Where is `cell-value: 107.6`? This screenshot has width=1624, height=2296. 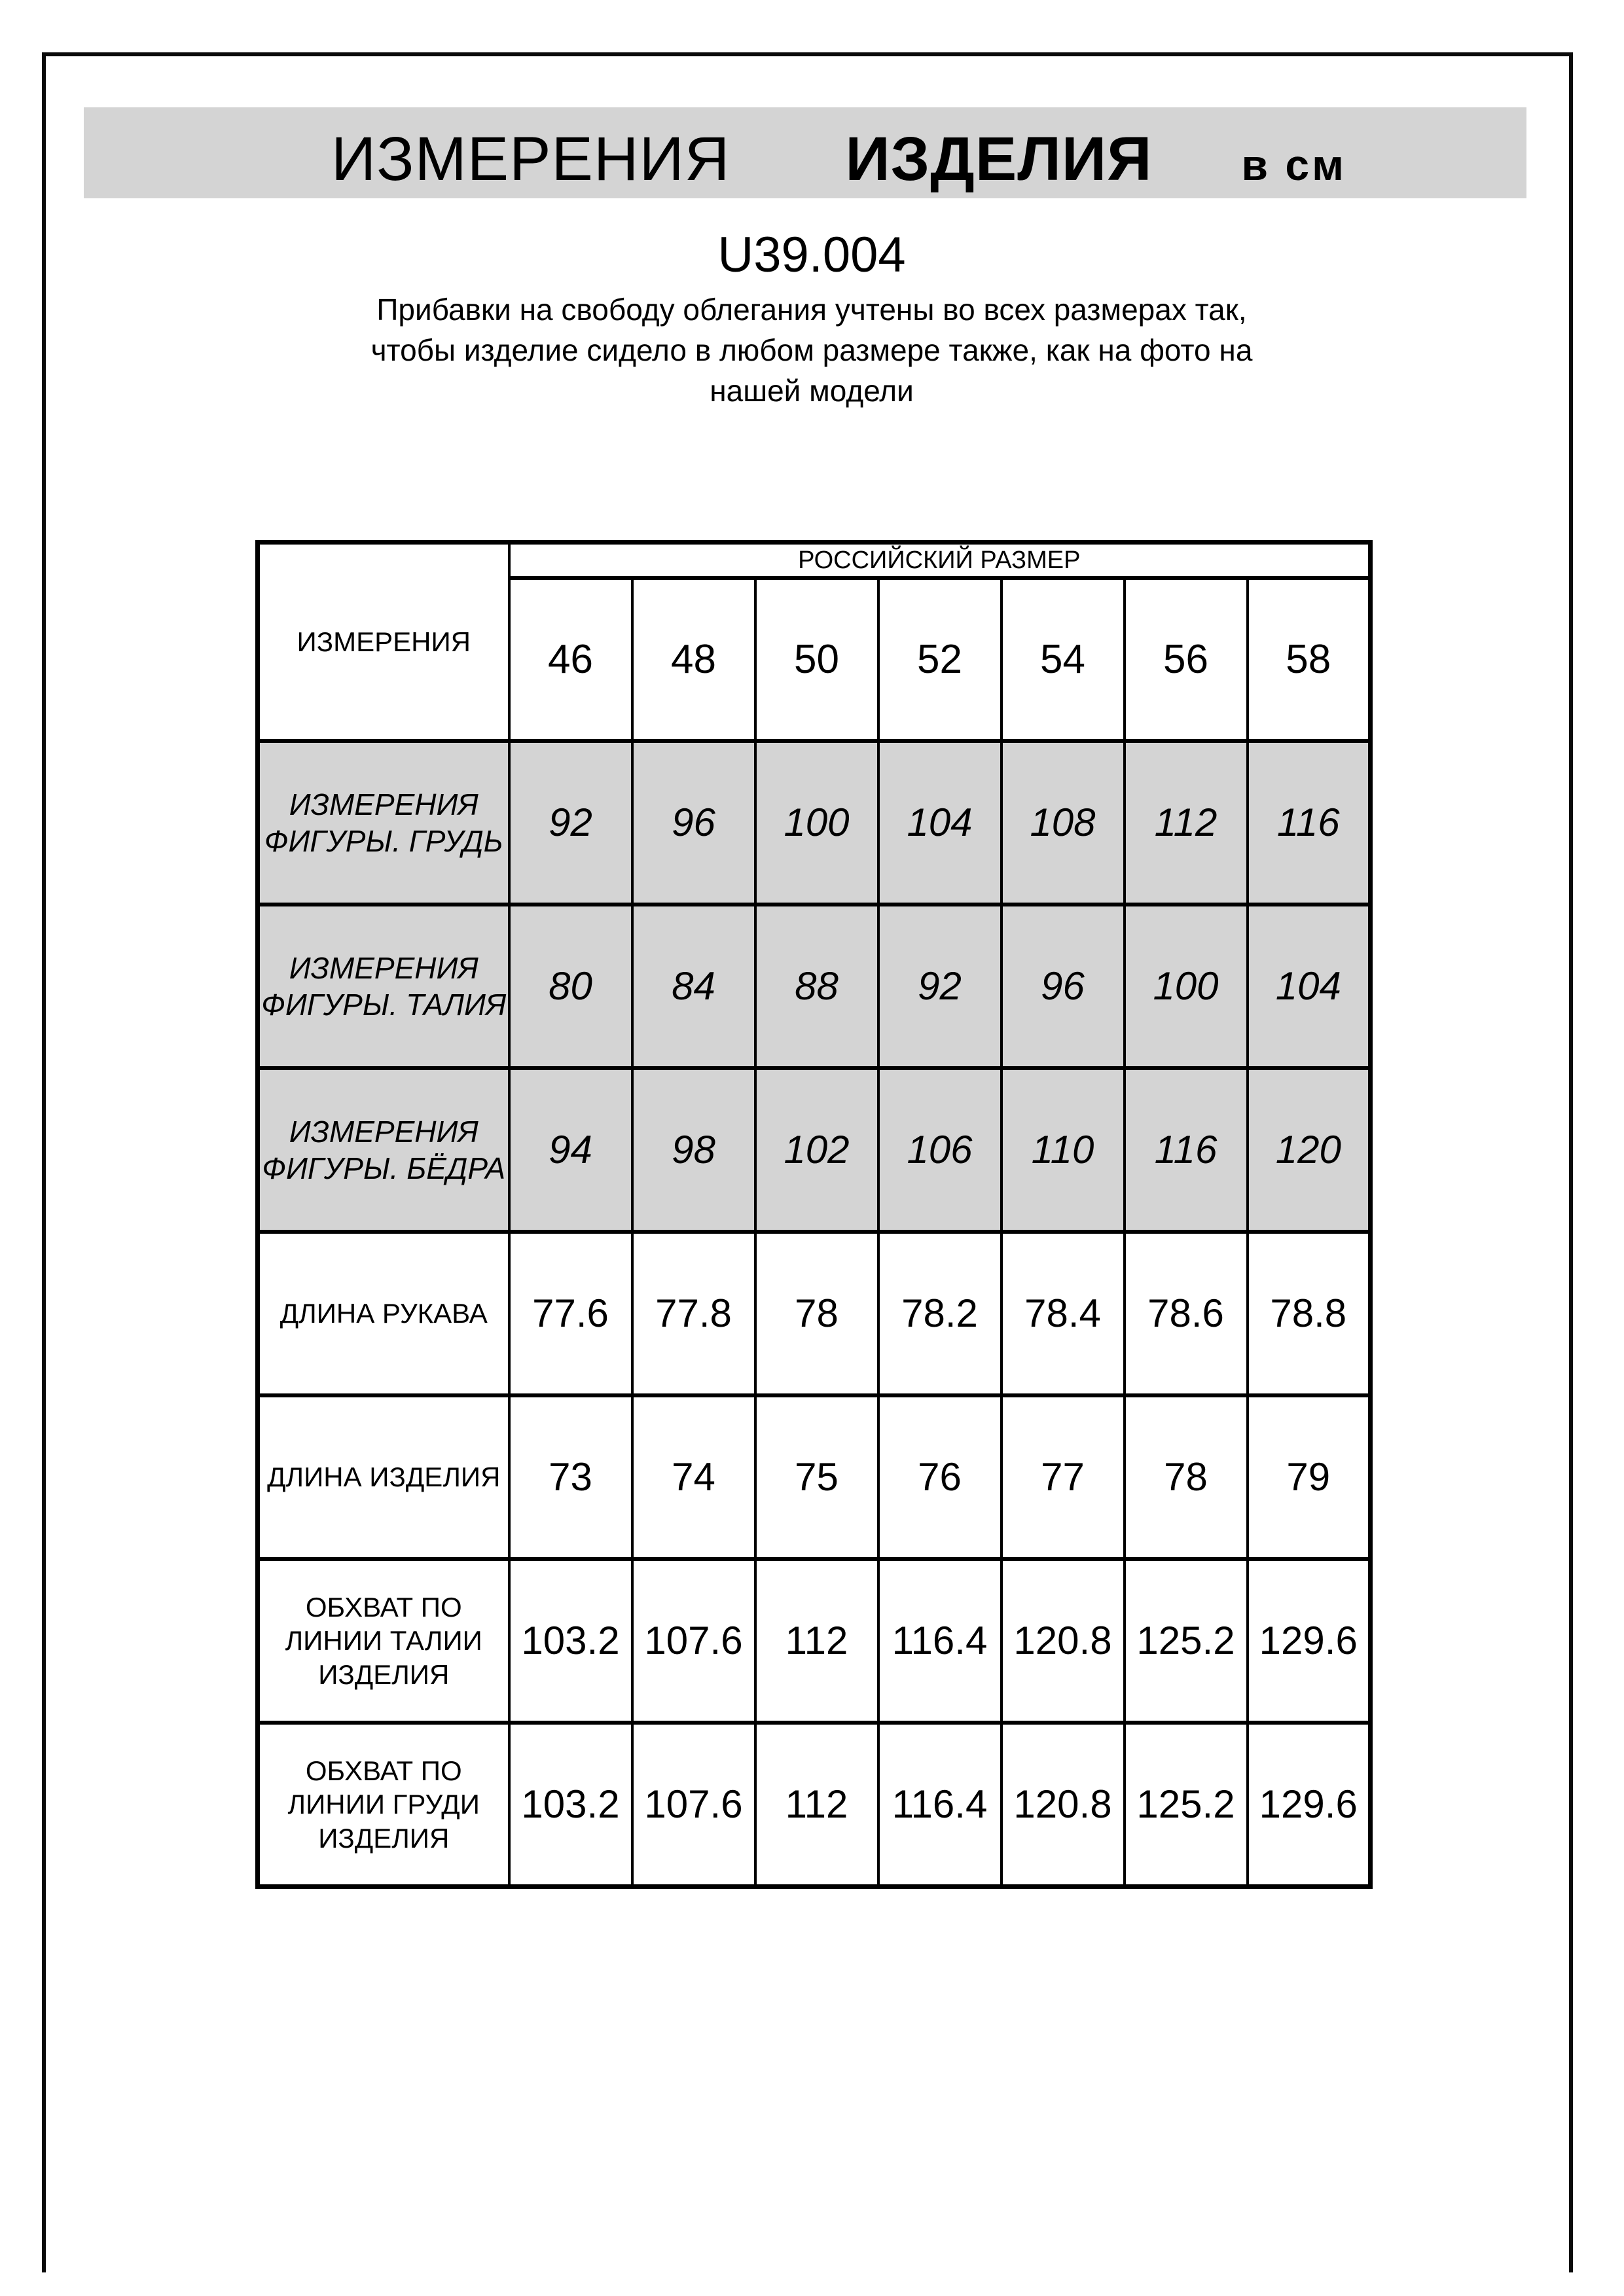
cell-value: 107.6 is located at coordinates (693, 1804).